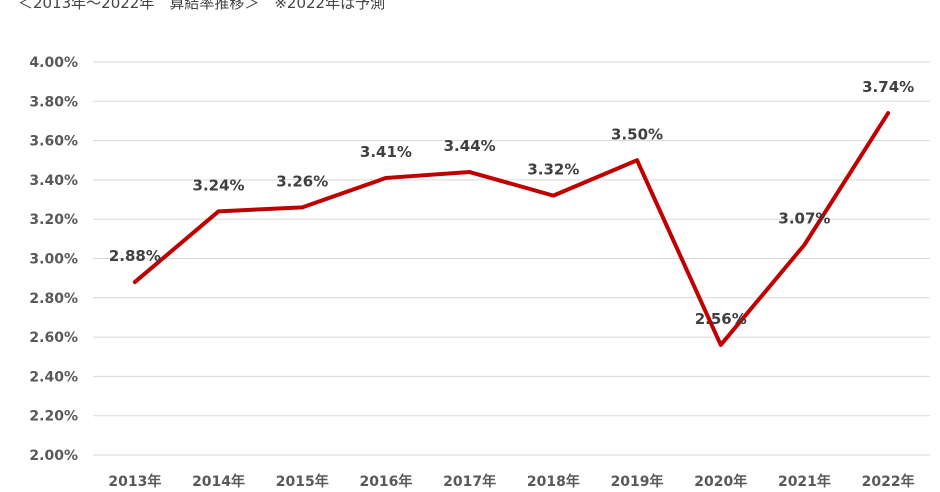  I want to click on data-label: 3.07%, so click(804, 219).